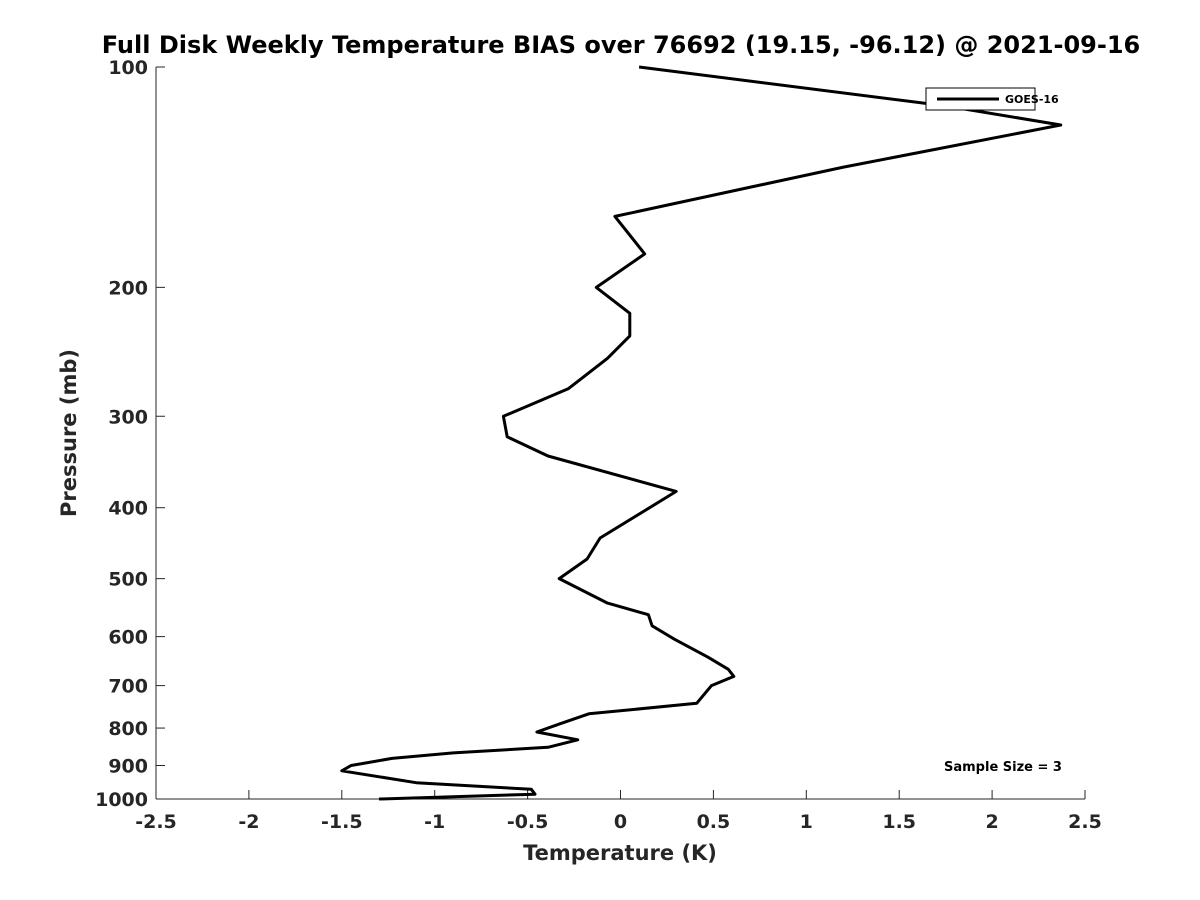  Describe the element at coordinates (128, 288) in the screenshot. I see `y-tick-label: 200` at that location.